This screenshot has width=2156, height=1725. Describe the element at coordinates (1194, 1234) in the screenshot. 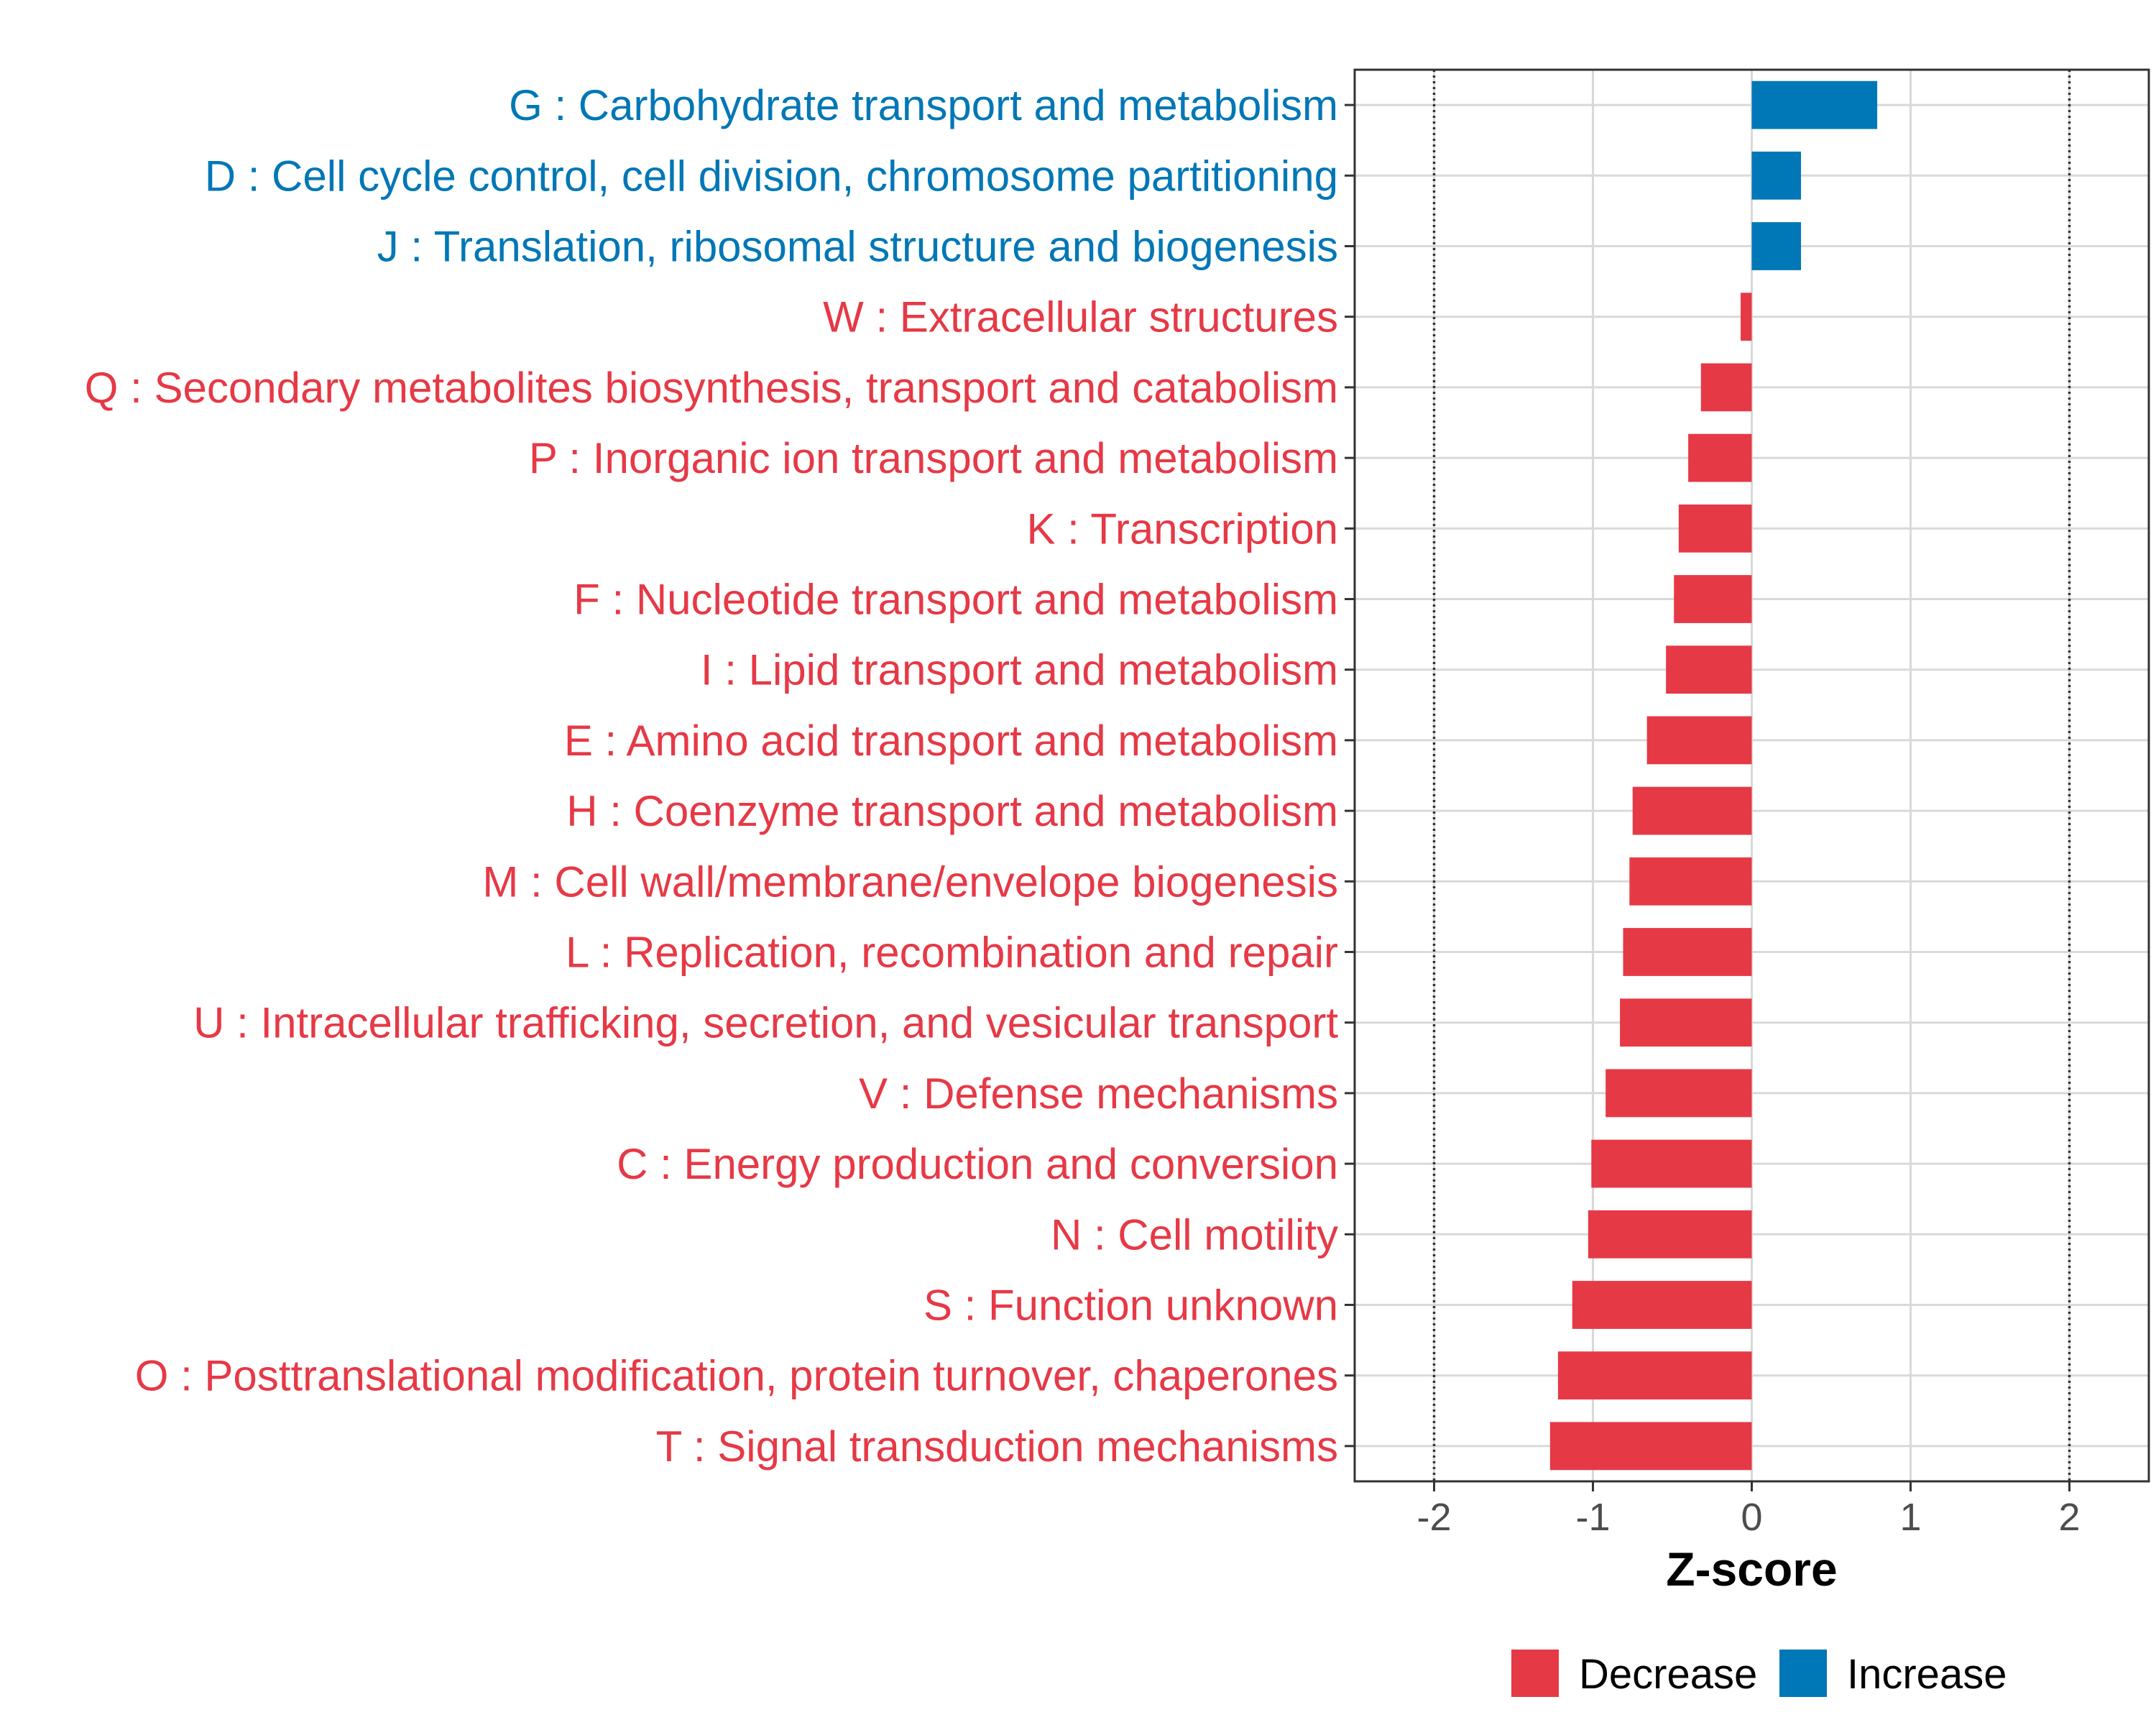

I see `category-label: N : Cell motility` at that location.